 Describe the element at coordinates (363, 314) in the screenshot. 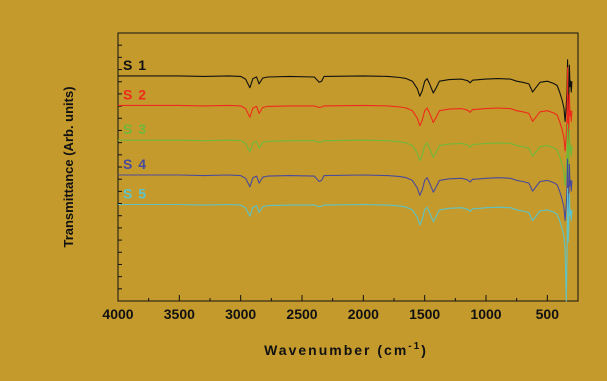

I see `x-tick-label-2000: 2000` at that location.